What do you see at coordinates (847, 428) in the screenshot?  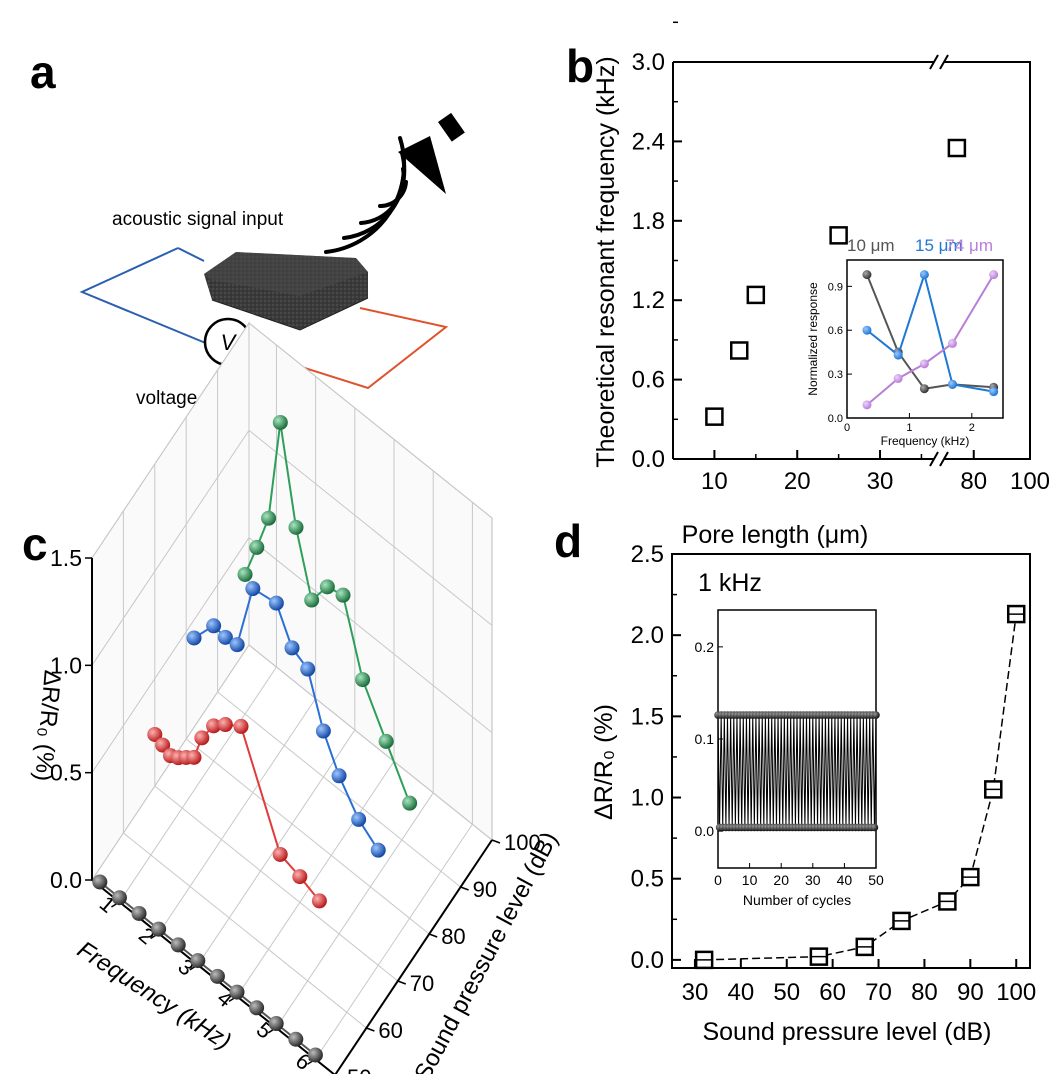 I see `panel-b-inset-x-tick-label: 0` at bounding box center [847, 428].